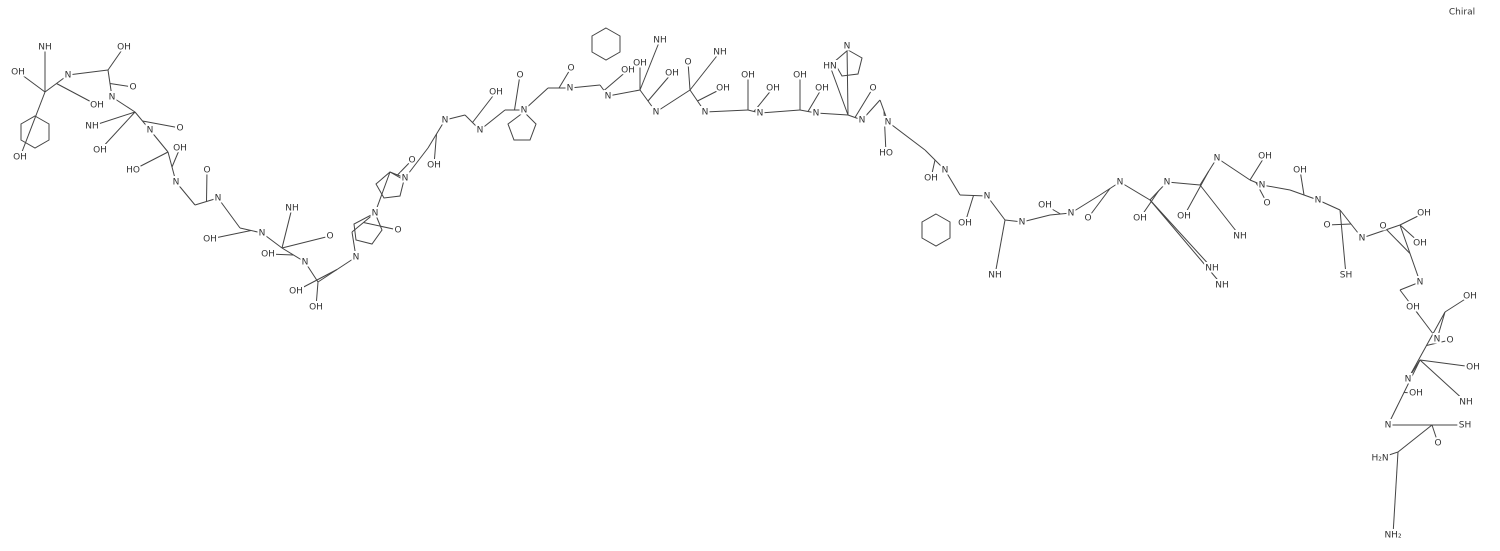  Describe the element at coordinates (390, 185) in the screenshot. I see `pro-ring` at that location.